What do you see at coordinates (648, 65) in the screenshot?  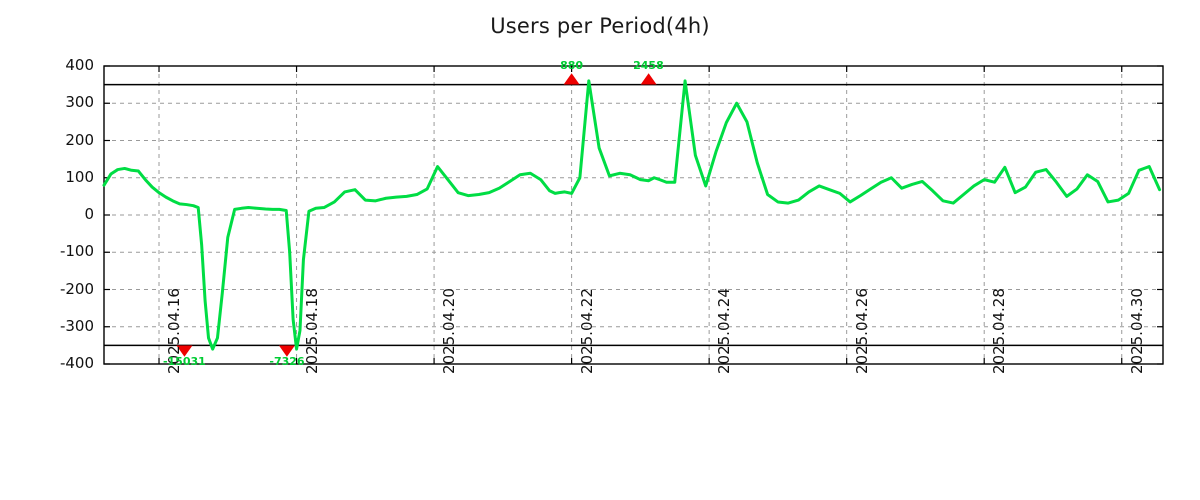 I see `peak-value-label: 2458` at bounding box center [648, 65].